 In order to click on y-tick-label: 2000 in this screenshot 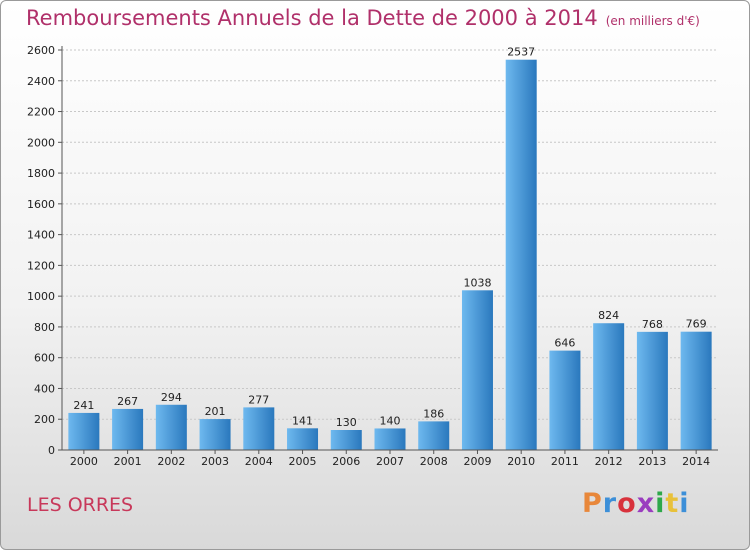, I will do `click(41, 142)`.